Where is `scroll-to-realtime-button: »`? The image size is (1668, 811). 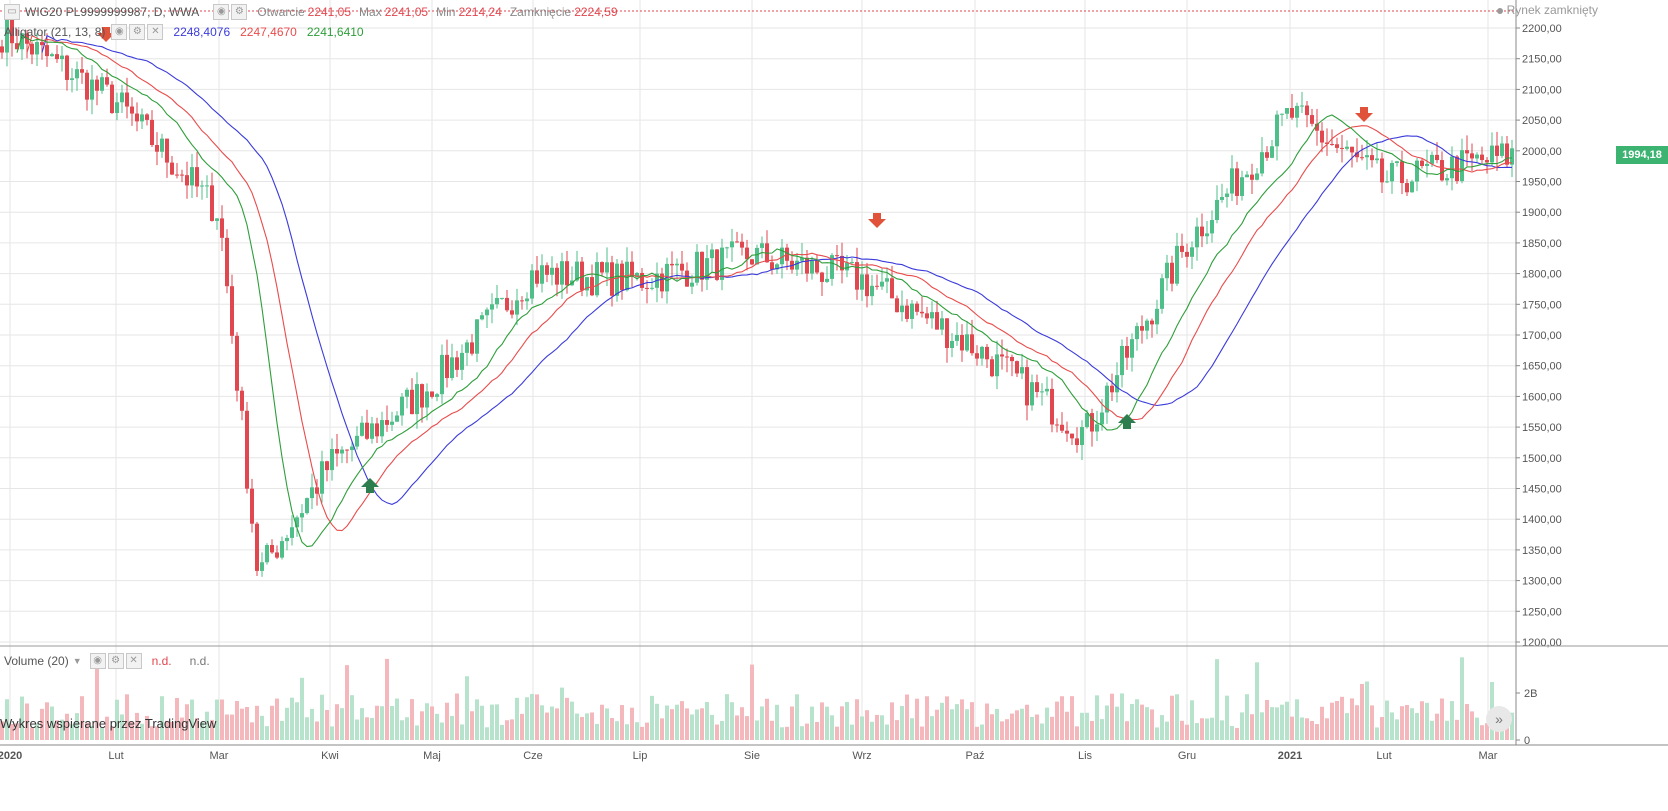 scroll-to-realtime-button: » is located at coordinates (1499, 719).